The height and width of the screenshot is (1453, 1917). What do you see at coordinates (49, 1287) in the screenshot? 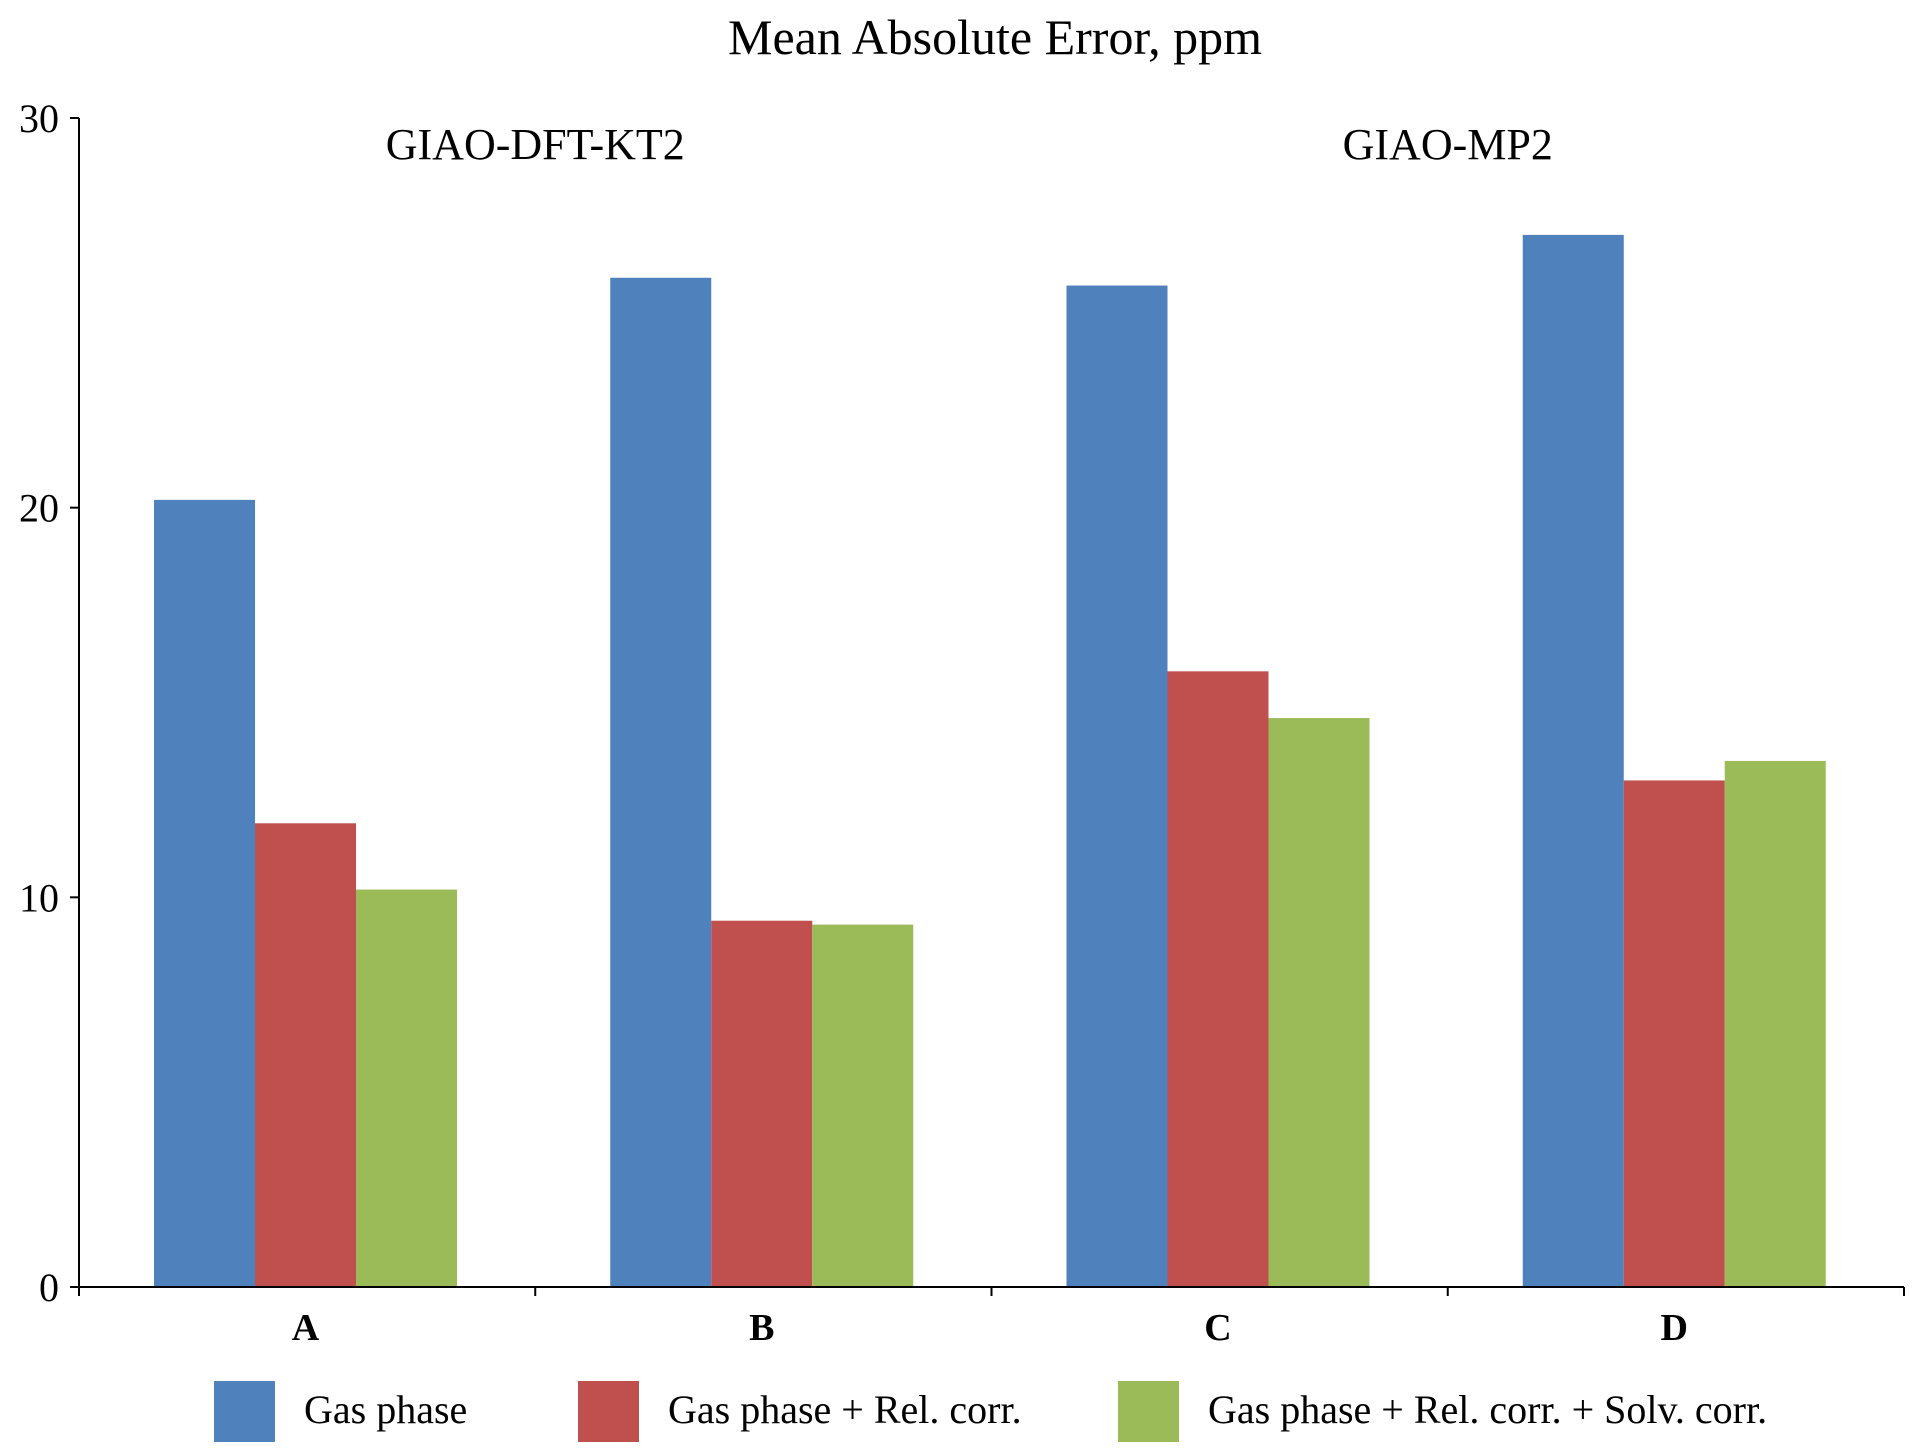
I see `y-tick-label: 0` at bounding box center [49, 1287].